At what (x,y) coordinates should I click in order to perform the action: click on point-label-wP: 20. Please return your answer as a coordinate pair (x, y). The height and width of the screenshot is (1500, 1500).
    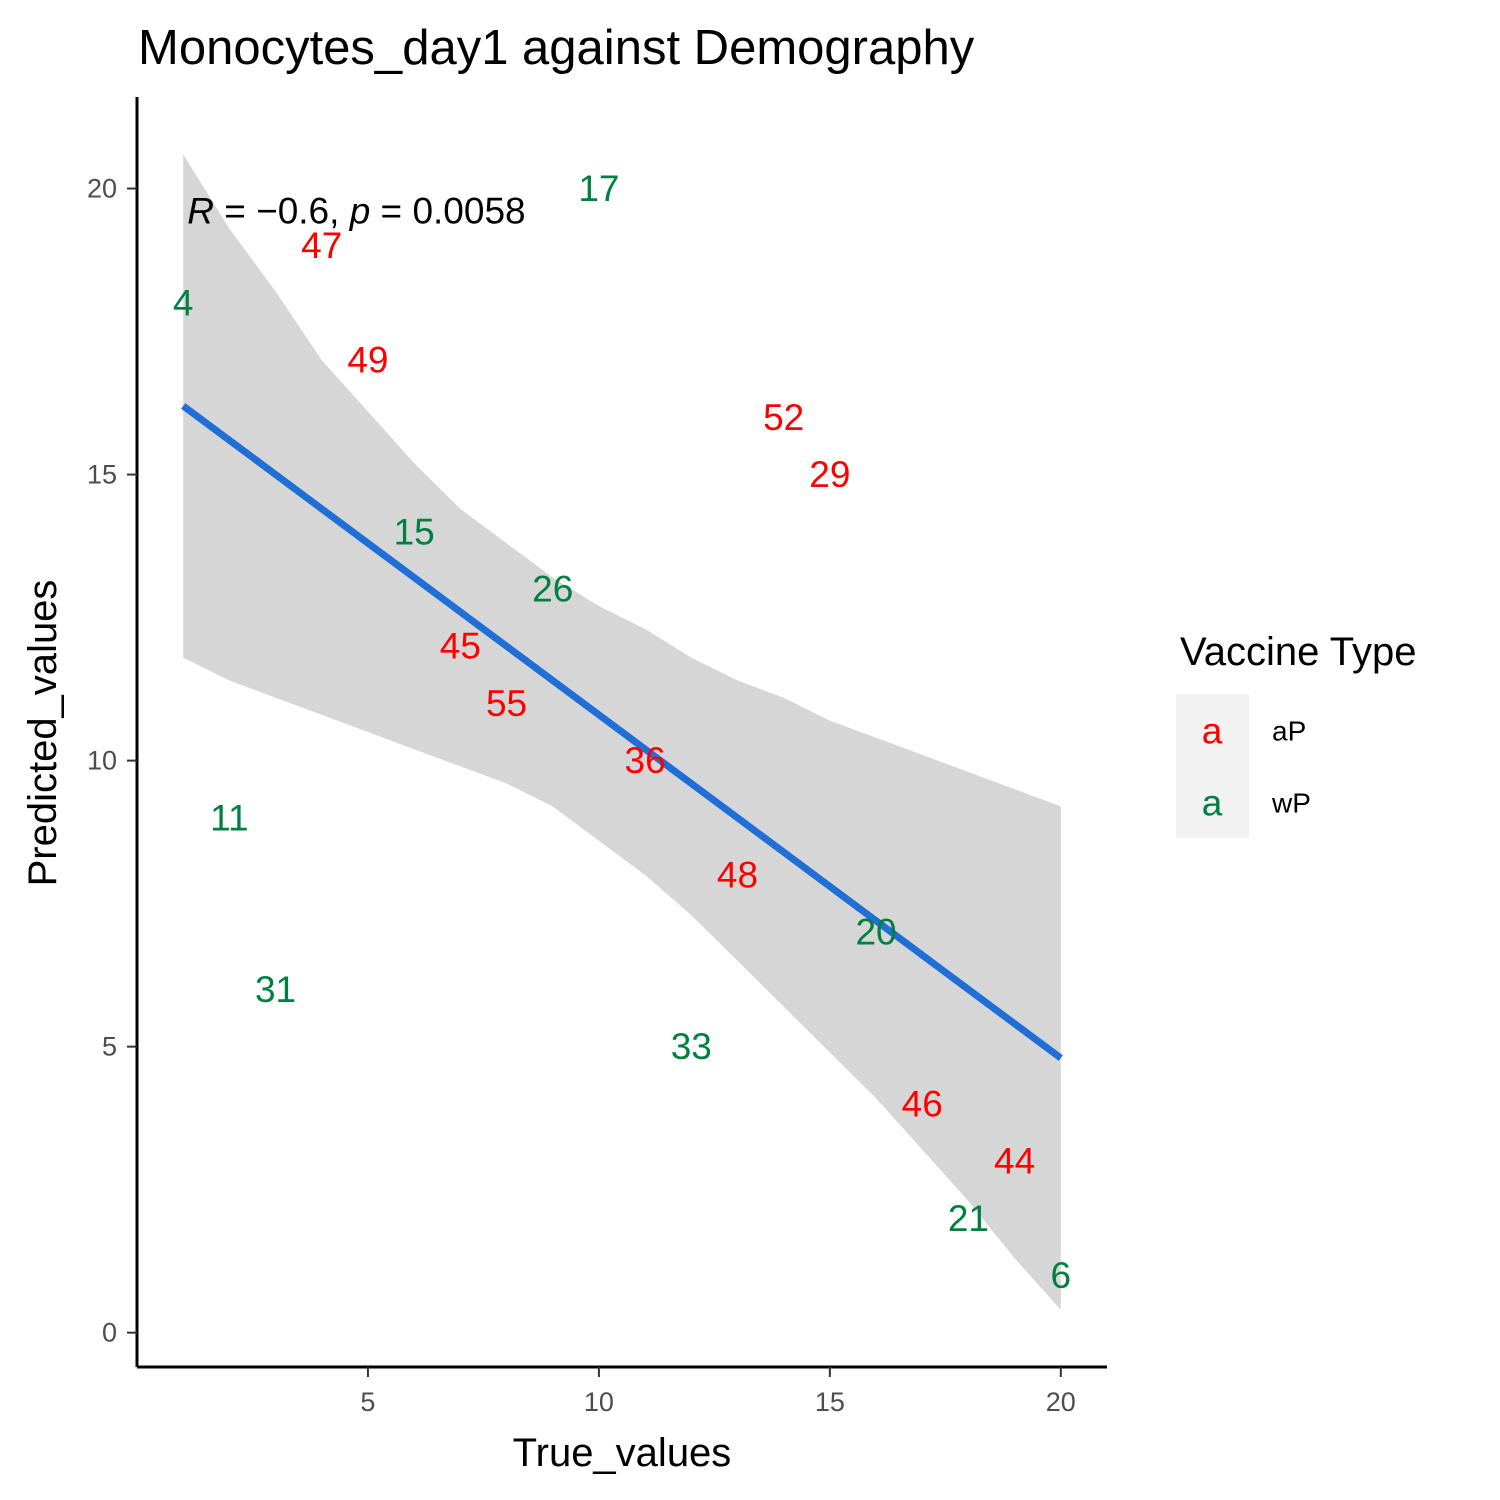
    Looking at the image, I should click on (875, 932).